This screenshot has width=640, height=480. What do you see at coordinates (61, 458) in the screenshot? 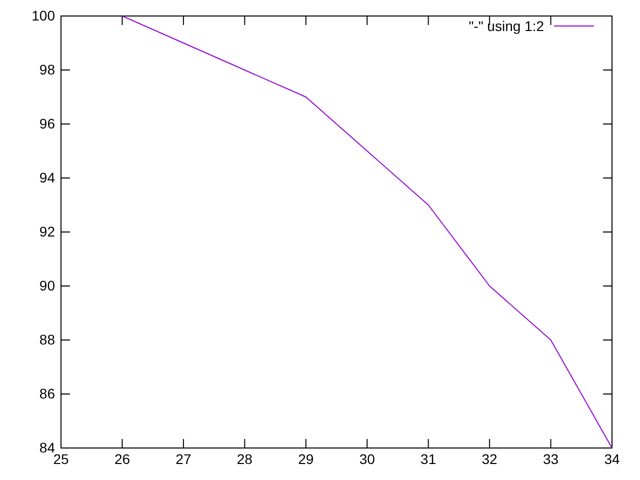
I see `x-tick-label: 25` at bounding box center [61, 458].